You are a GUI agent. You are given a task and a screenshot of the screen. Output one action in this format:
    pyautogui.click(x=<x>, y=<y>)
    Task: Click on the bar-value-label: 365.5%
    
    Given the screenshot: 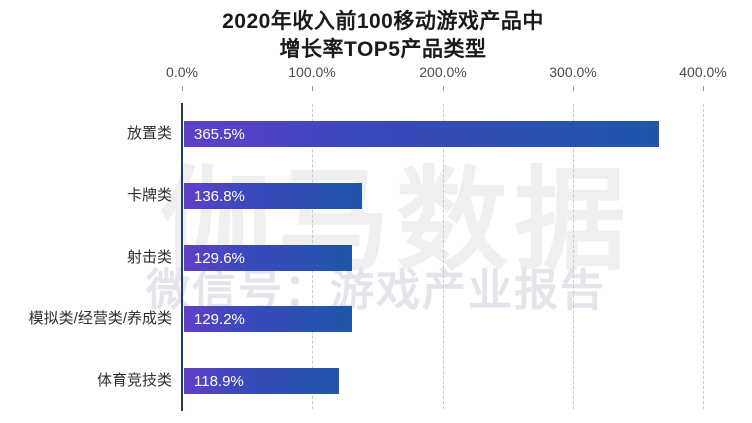 What is the action you would take?
    pyautogui.click(x=219, y=134)
    